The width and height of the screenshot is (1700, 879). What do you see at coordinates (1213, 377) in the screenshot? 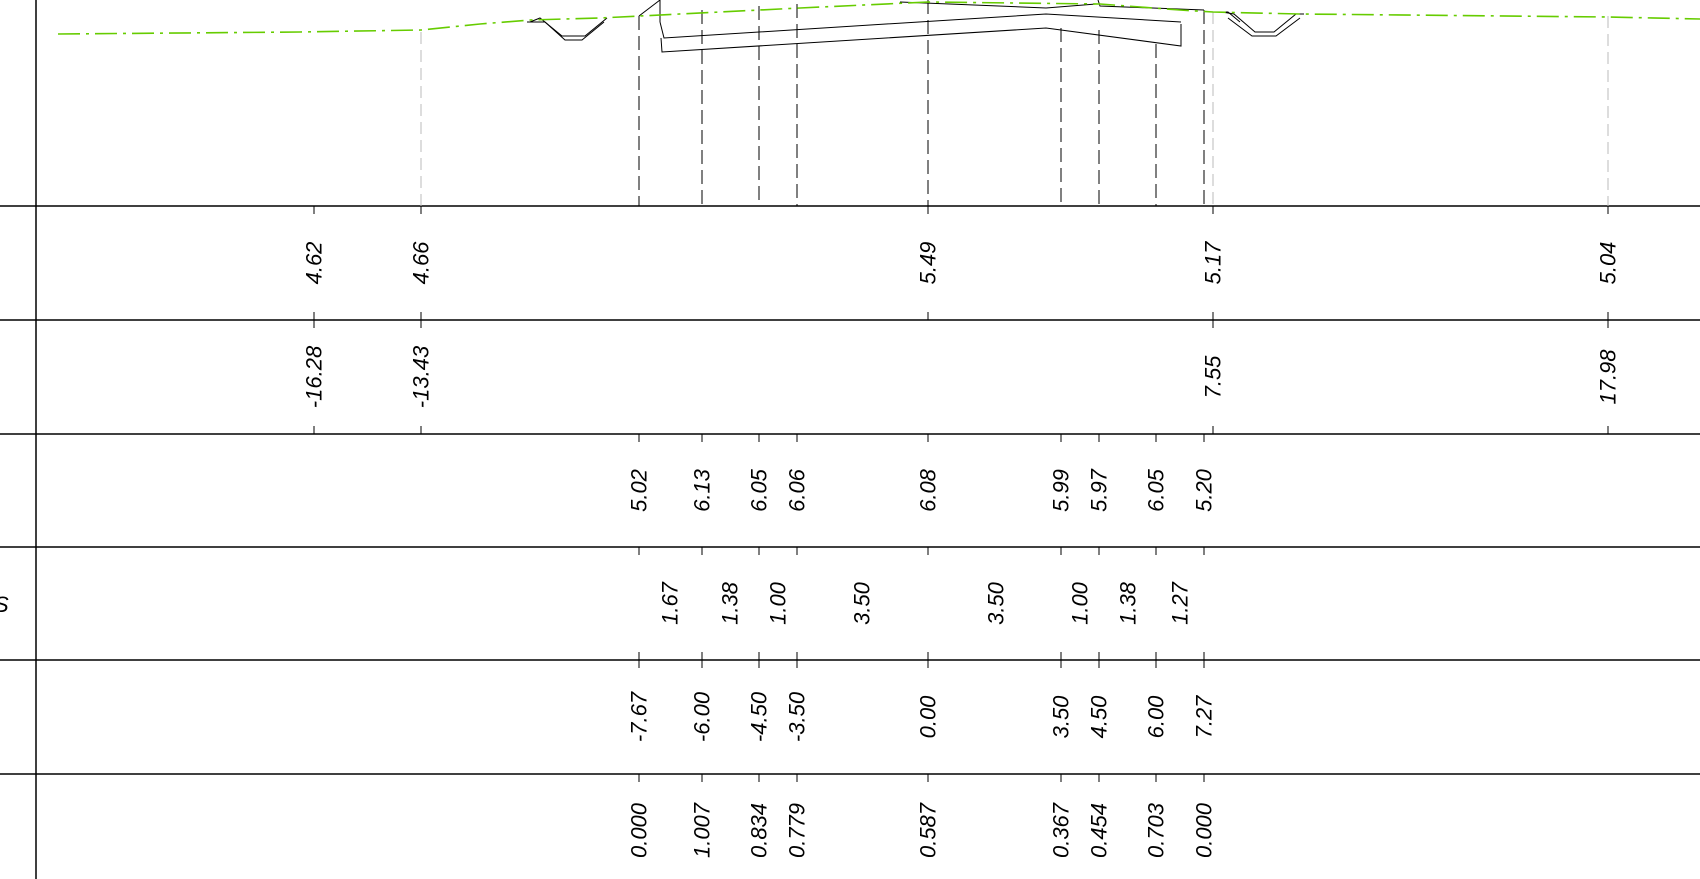
I see `ground-offset-value: 7.55` at bounding box center [1213, 377].